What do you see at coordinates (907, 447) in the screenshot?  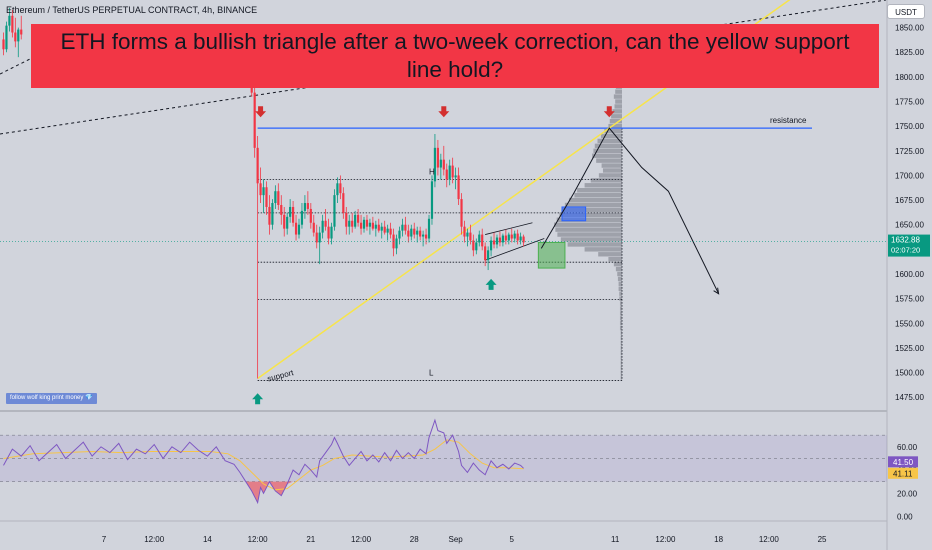 I see `rsi-tick-label: 60.00` at bounding box center [907, 447].